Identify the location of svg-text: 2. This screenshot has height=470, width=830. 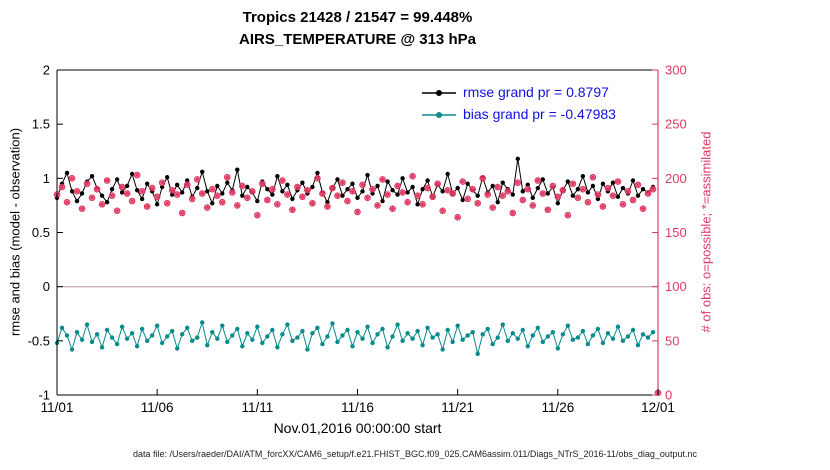
(46, 70).